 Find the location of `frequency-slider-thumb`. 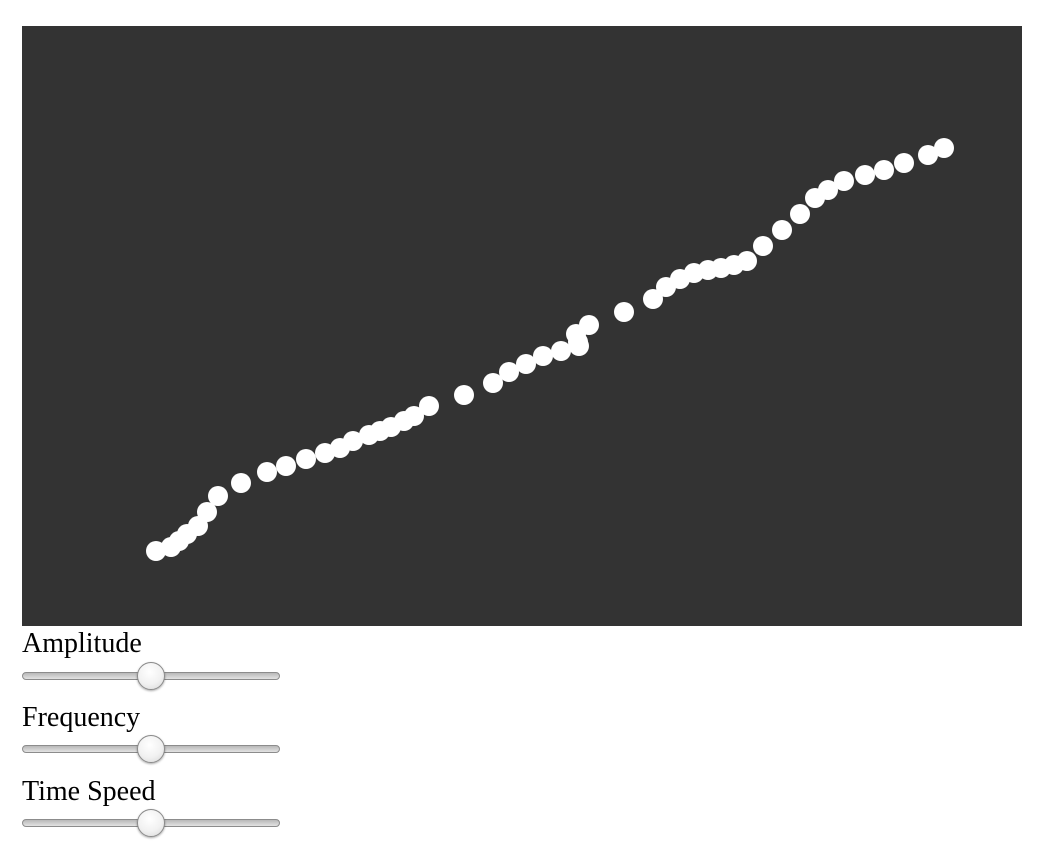

frequency-slider-thumb is located at coordinates (151, 749).